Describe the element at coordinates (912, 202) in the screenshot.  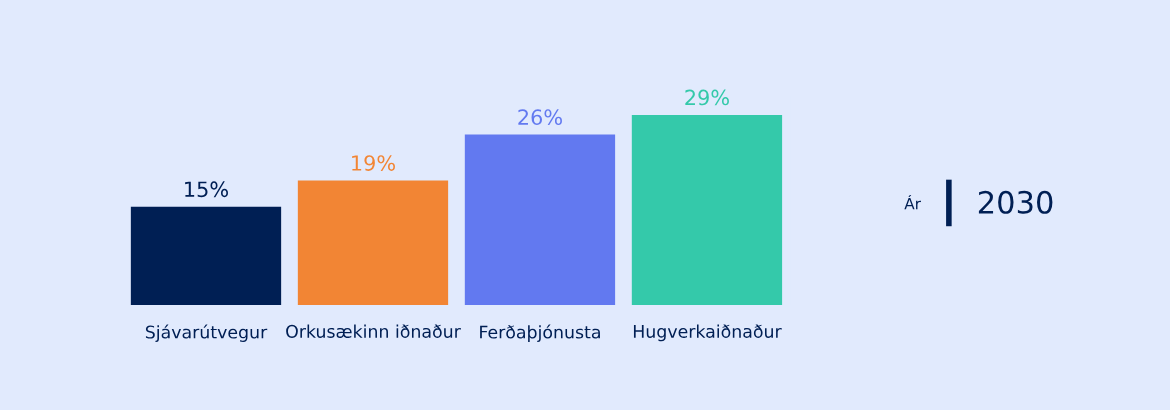
I see `text: Ár` at that location.